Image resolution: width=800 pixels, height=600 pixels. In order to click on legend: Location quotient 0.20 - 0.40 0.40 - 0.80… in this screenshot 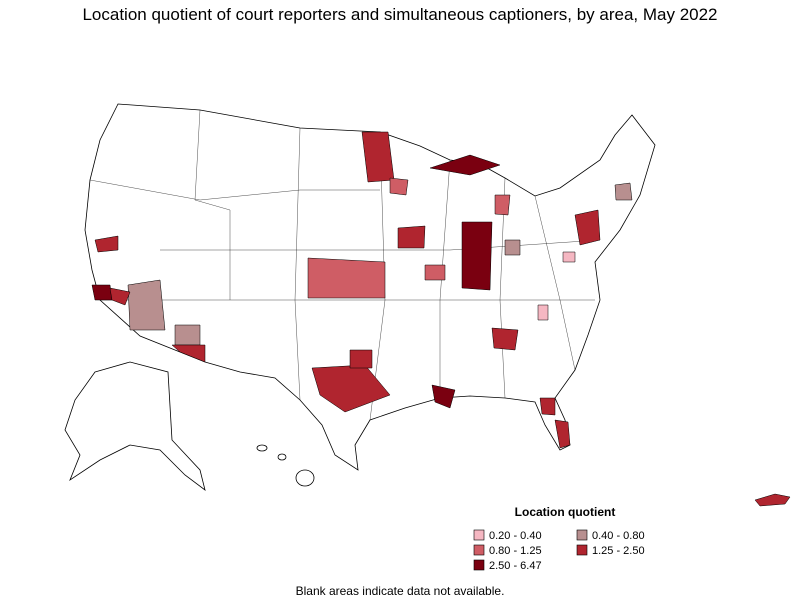, I will do `click(559, 538)`.